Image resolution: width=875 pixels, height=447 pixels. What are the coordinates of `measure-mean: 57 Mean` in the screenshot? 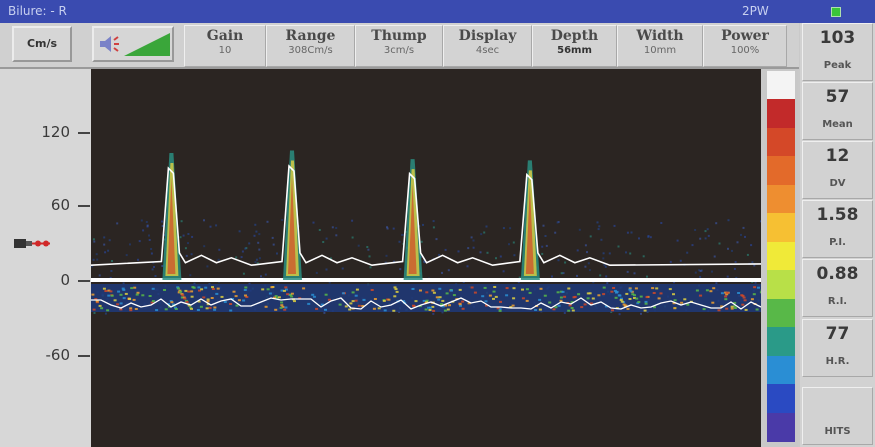 It's located at (837, 111).